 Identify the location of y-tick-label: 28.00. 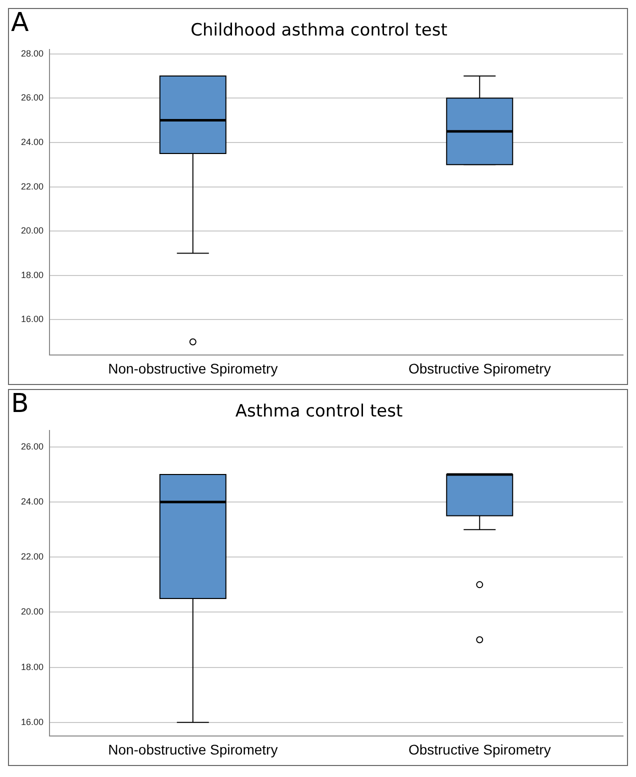
(32, 53).